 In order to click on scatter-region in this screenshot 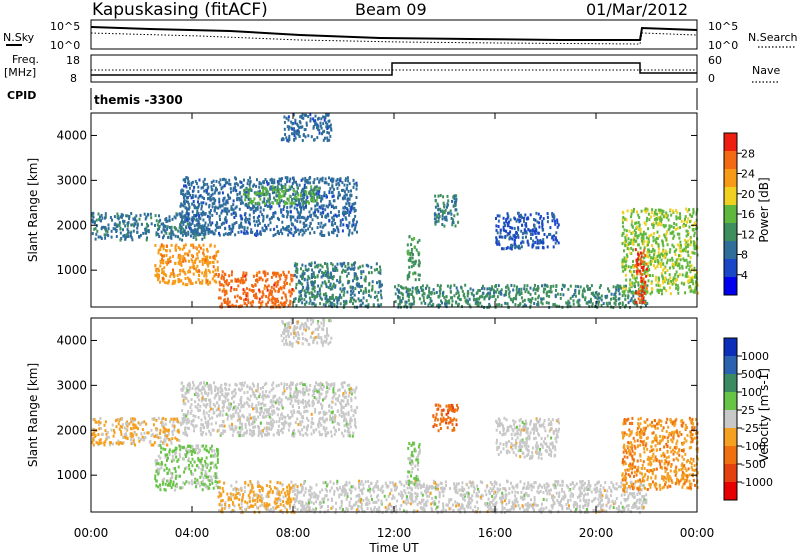, I will do `click(660, 251)`.